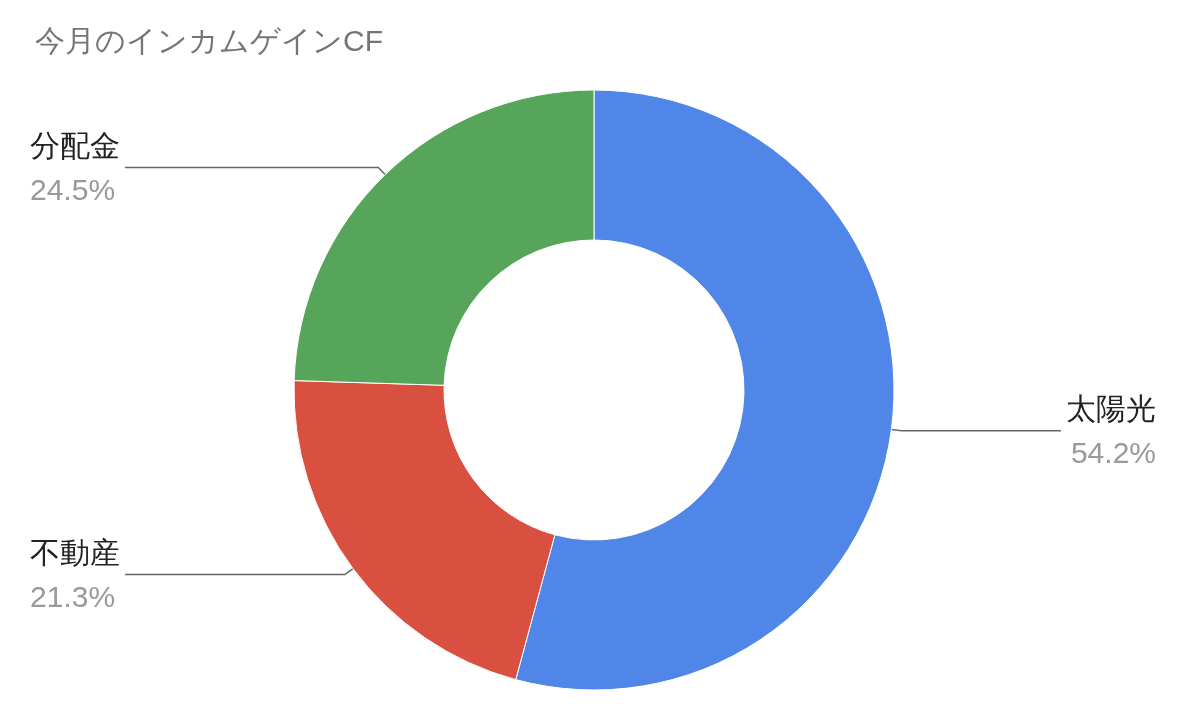 The width and height of the screenshot is (1186, 712). I want to click on data-label: 24.5%, so click(73, 189).